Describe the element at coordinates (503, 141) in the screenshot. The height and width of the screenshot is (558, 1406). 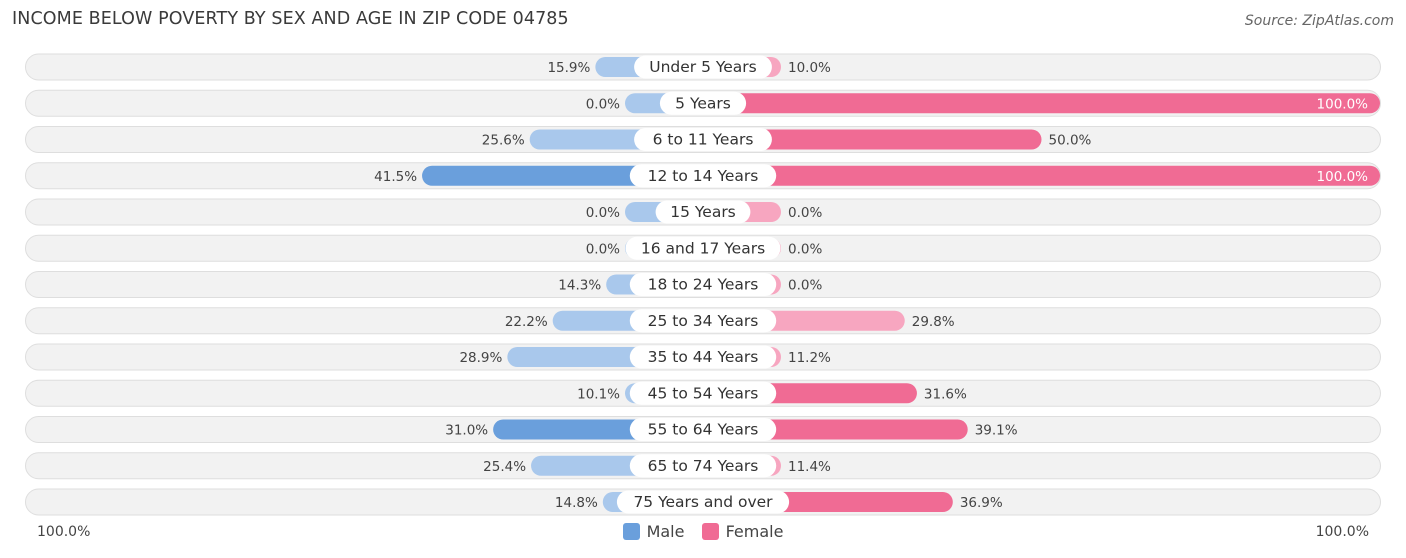
I see `male-value-label-2: 25.6%` at that location.